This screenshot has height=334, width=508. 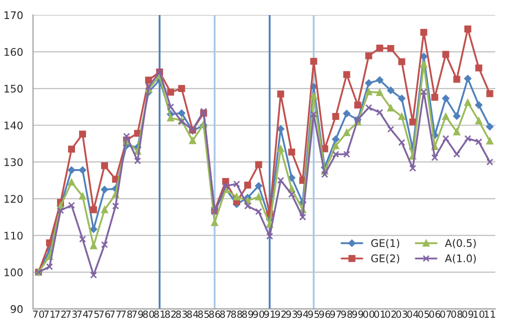 What do you see at coordinates (13, 162) in the screenshot?
I see `y-tick-label: 130` at bounding box center [13, 162].